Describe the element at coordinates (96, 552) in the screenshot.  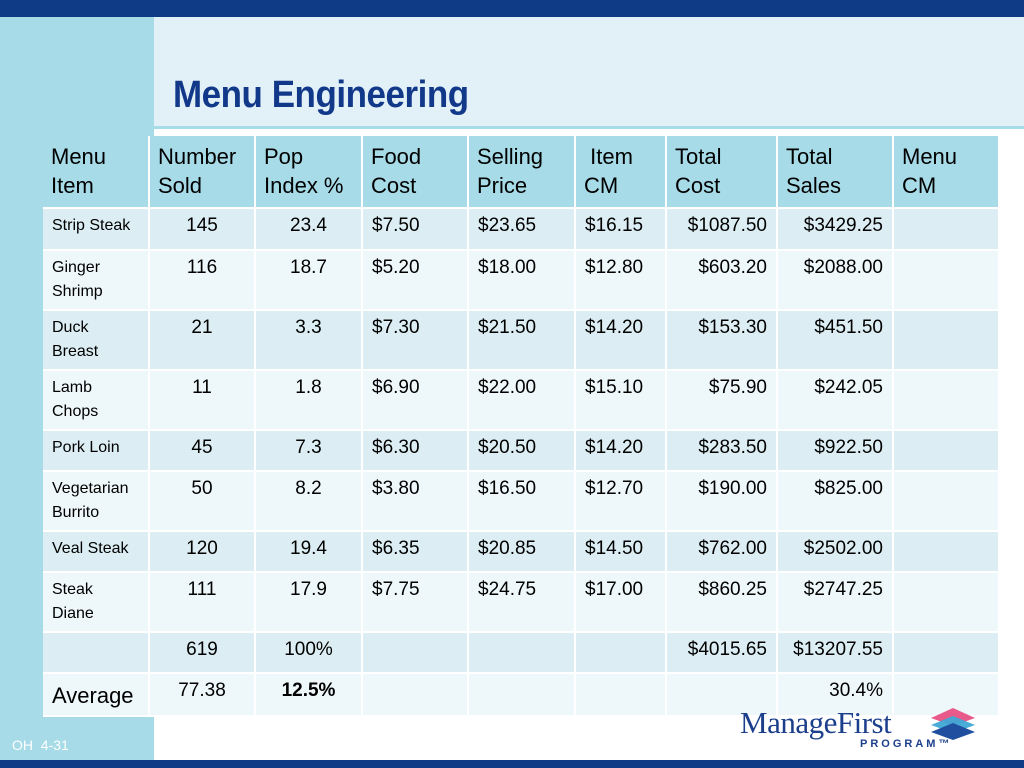
I see `cell-menu-item: Veal Steak` at that location.